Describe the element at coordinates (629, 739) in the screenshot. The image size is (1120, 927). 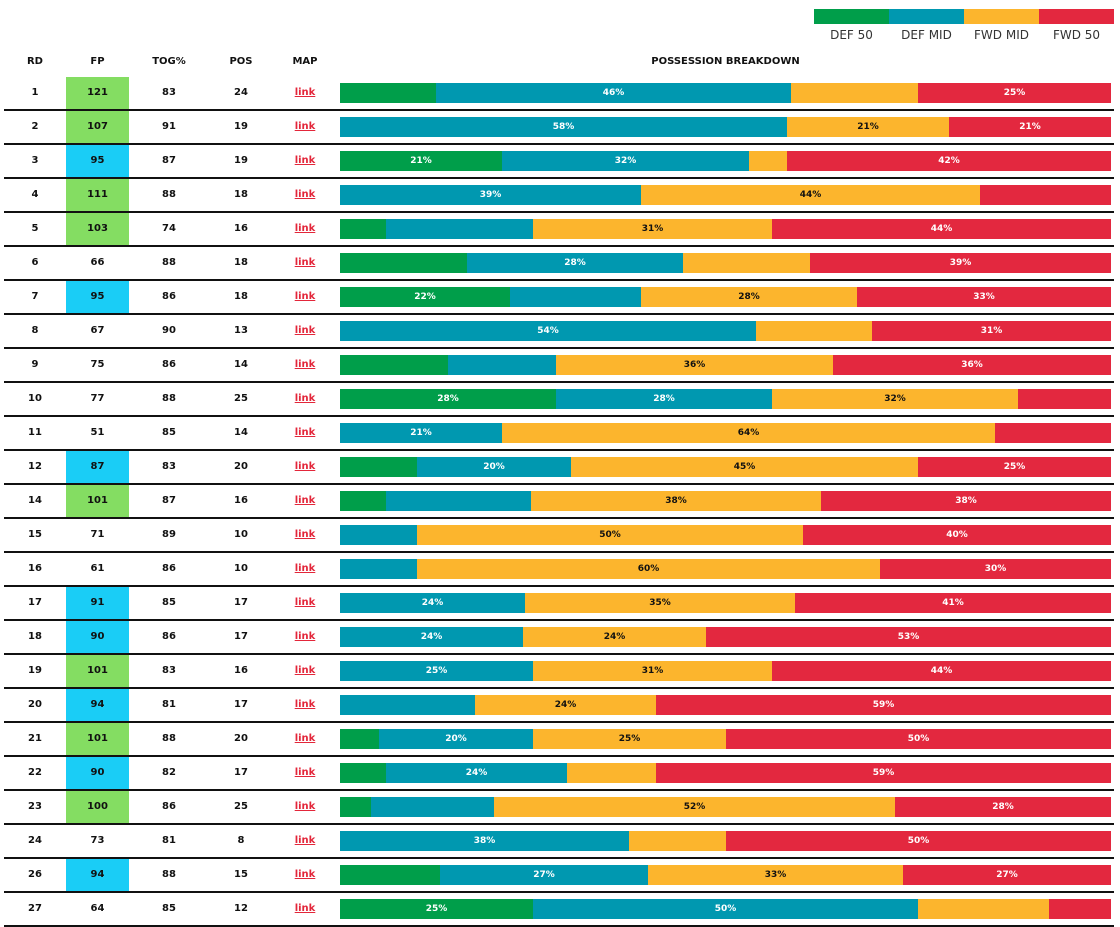
I see `bar-segment-fwd-mid: 25%` at that location.